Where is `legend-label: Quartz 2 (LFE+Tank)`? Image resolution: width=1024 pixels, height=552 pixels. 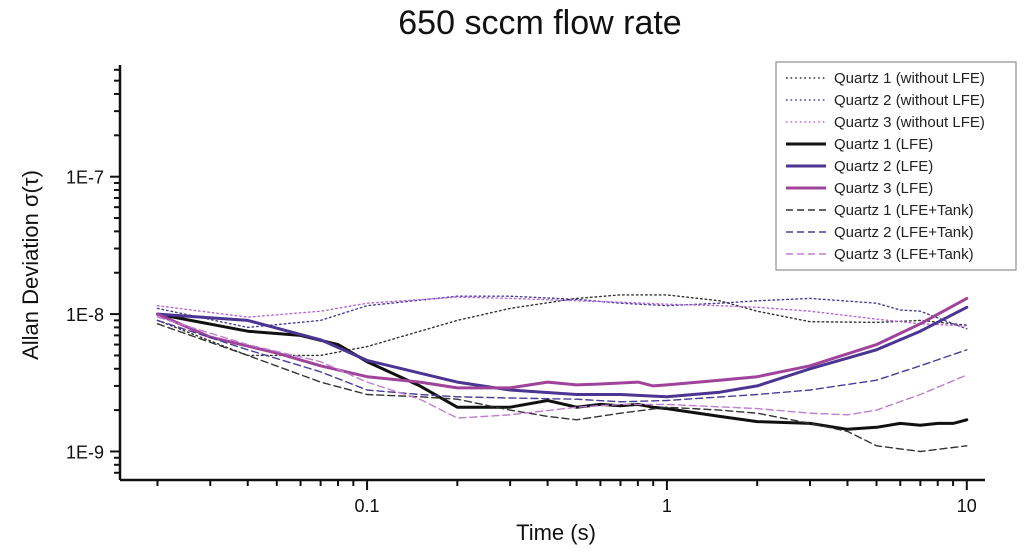
legend-label: Quartz 2 (LFE+Tank) is located at coordinates (904, 232).